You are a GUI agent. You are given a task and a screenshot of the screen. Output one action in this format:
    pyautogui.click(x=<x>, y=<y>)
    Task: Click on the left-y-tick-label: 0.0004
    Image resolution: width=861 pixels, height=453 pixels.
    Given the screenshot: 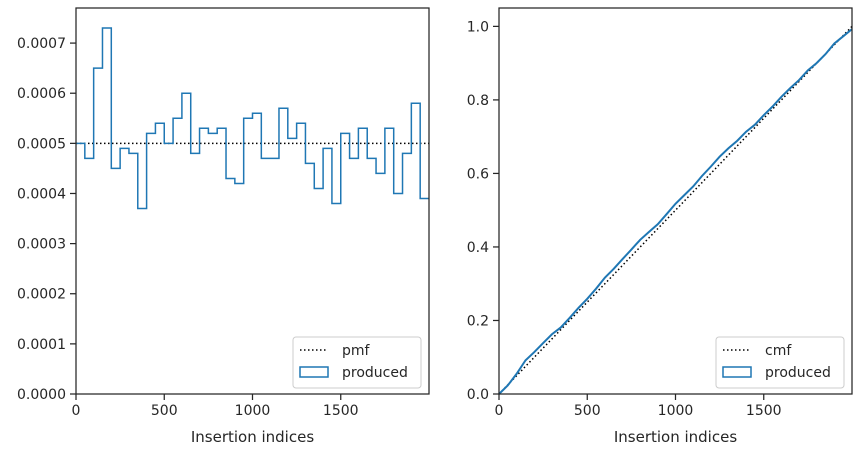 What is the action you would take?
    pyautogui.click(x=41, y=194)
    